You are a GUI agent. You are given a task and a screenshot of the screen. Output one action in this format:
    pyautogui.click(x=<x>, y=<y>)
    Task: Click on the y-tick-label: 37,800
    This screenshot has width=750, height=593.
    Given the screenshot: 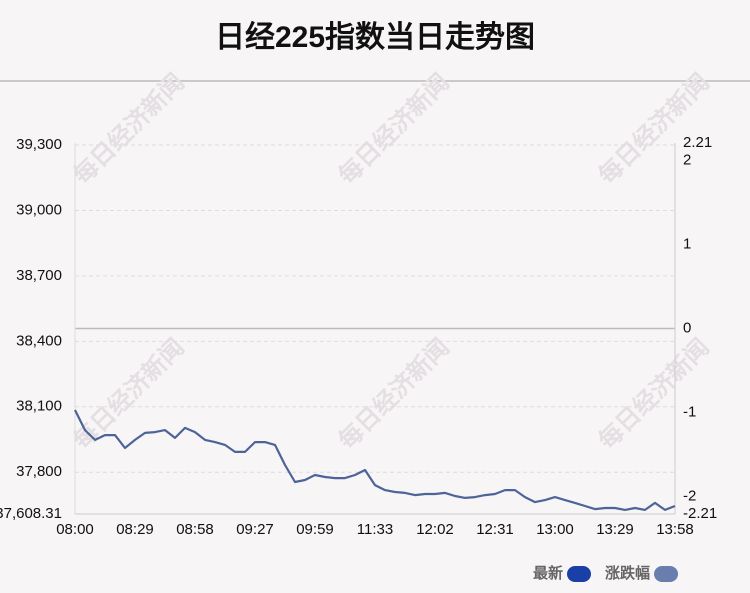 What is the action you would take?
    pyautogui.click(x=39, y=471)
    